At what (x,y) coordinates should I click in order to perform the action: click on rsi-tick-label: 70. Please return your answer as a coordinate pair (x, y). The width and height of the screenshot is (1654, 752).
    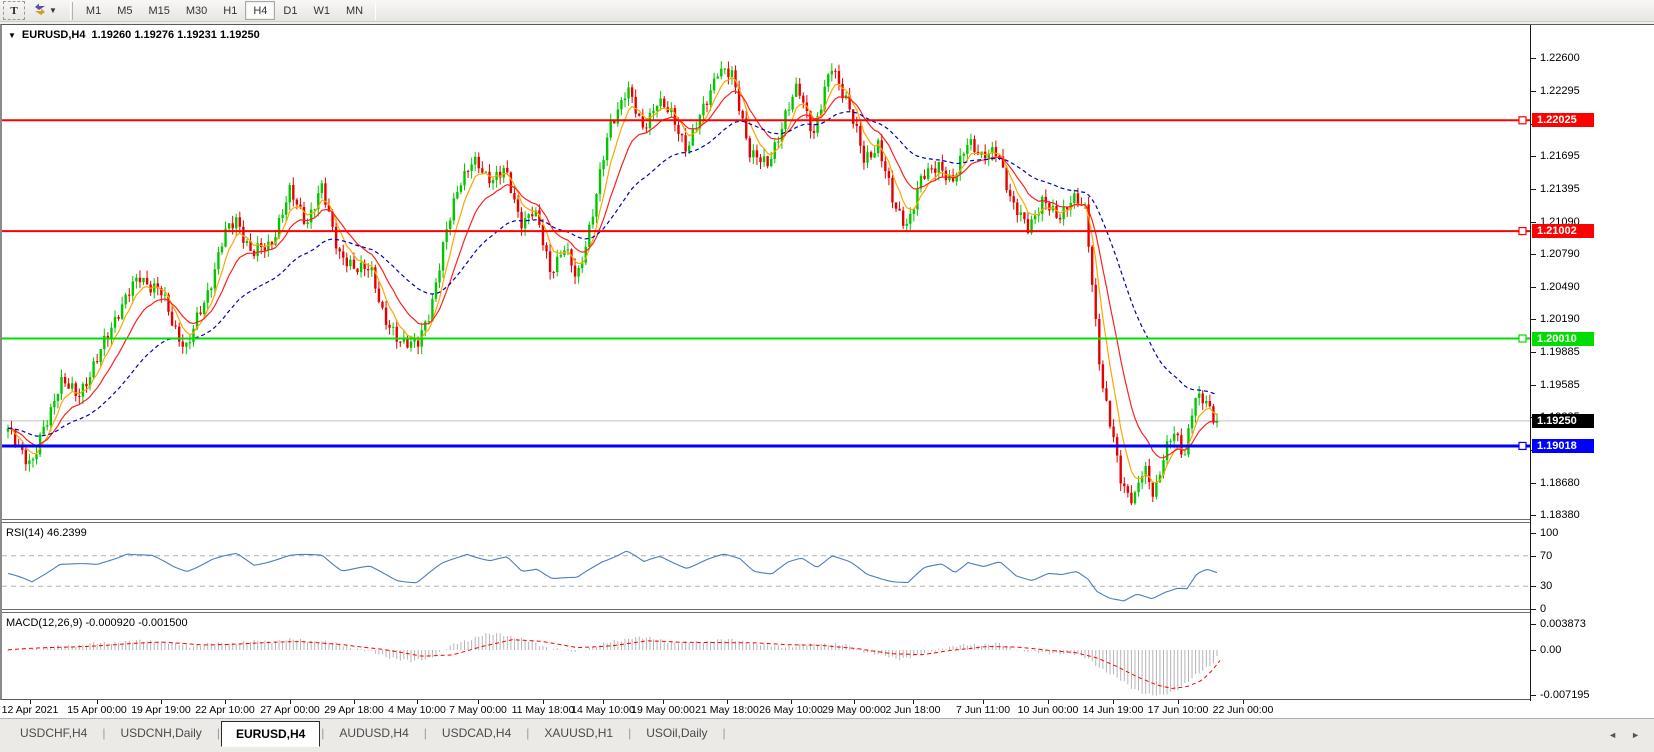
    Looking at the image, I should click on (1546, 555).